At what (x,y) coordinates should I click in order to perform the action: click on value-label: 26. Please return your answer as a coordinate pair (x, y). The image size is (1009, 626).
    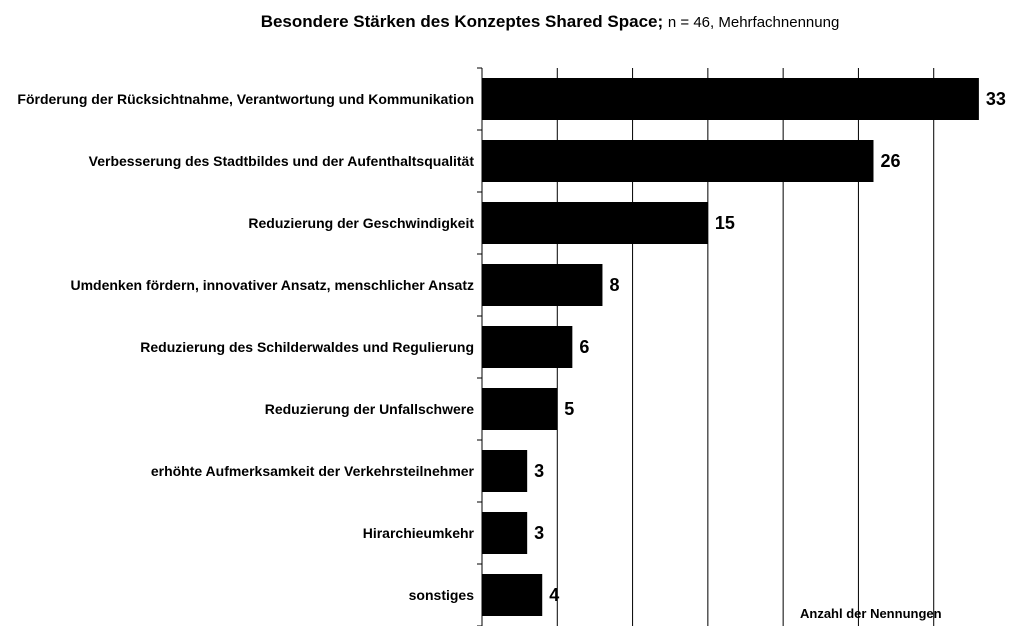
    Looking at the image, I should click on (890, 161).